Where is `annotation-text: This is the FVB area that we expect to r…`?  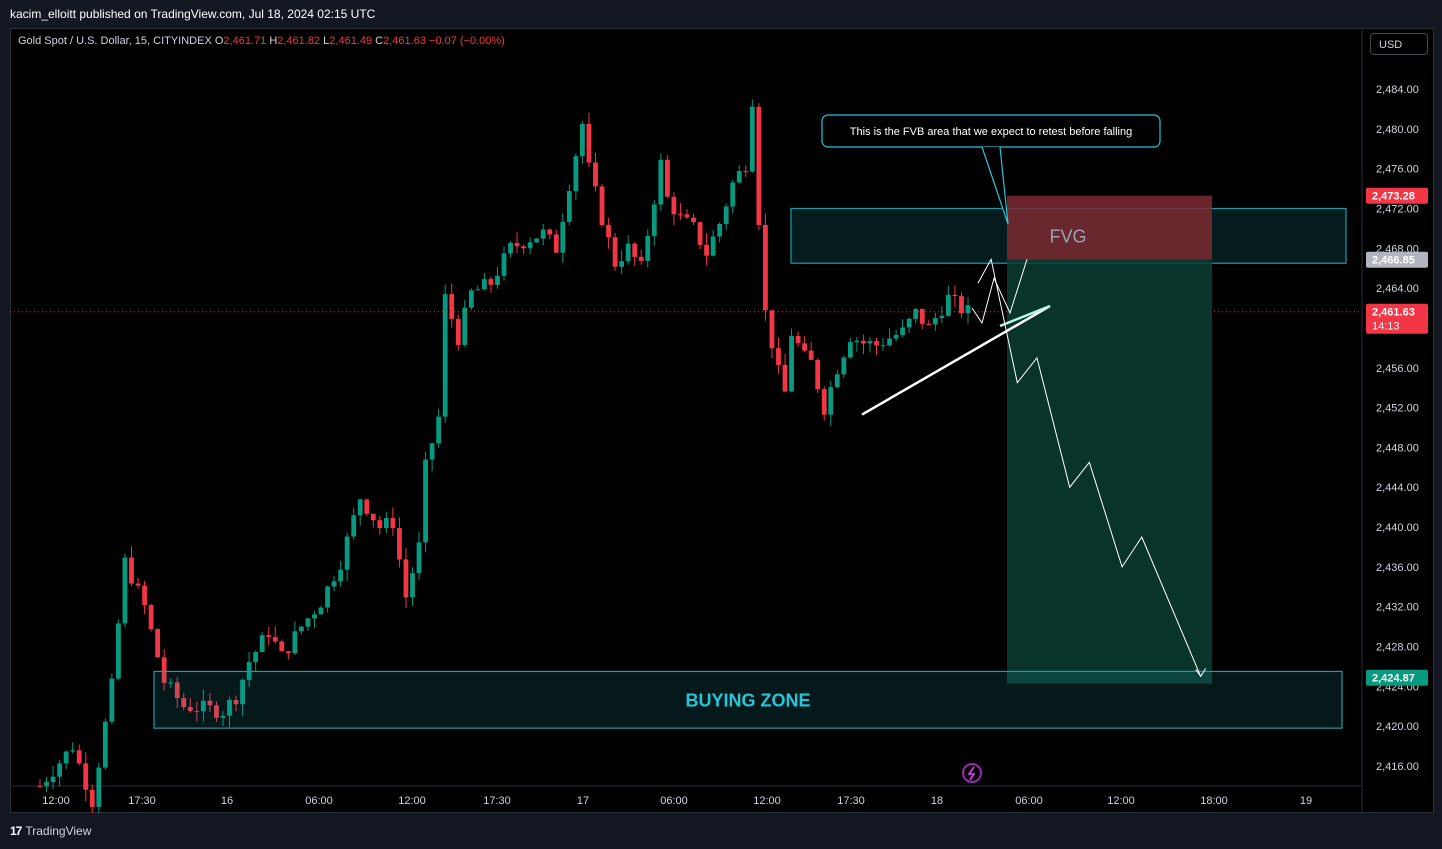 annotation-text: This is the FVB area that we expect to r… is located at coordinates (991, 132).